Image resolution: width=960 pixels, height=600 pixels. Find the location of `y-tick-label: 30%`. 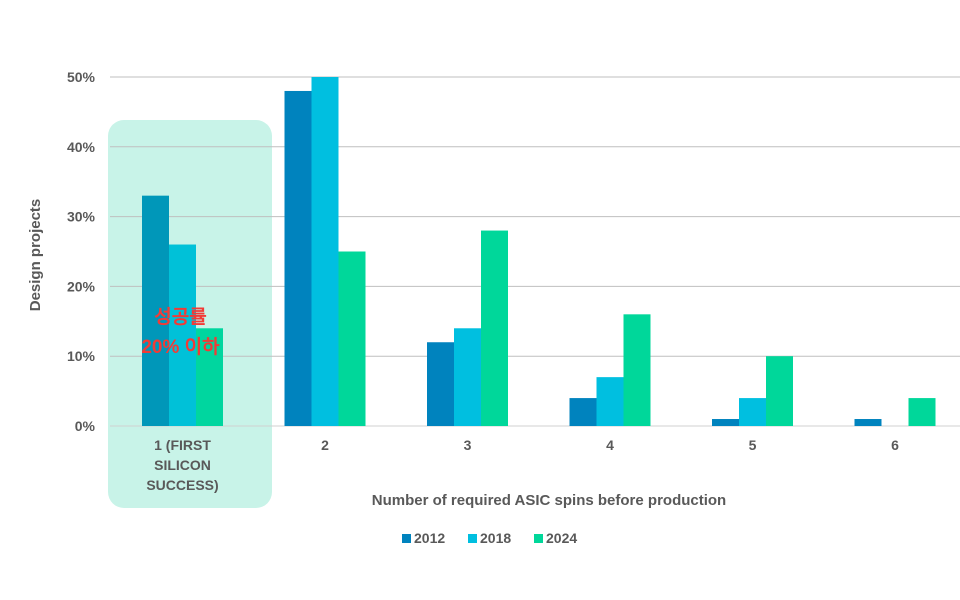

y-tick-label: 30% is located at coordinates (81, 217).